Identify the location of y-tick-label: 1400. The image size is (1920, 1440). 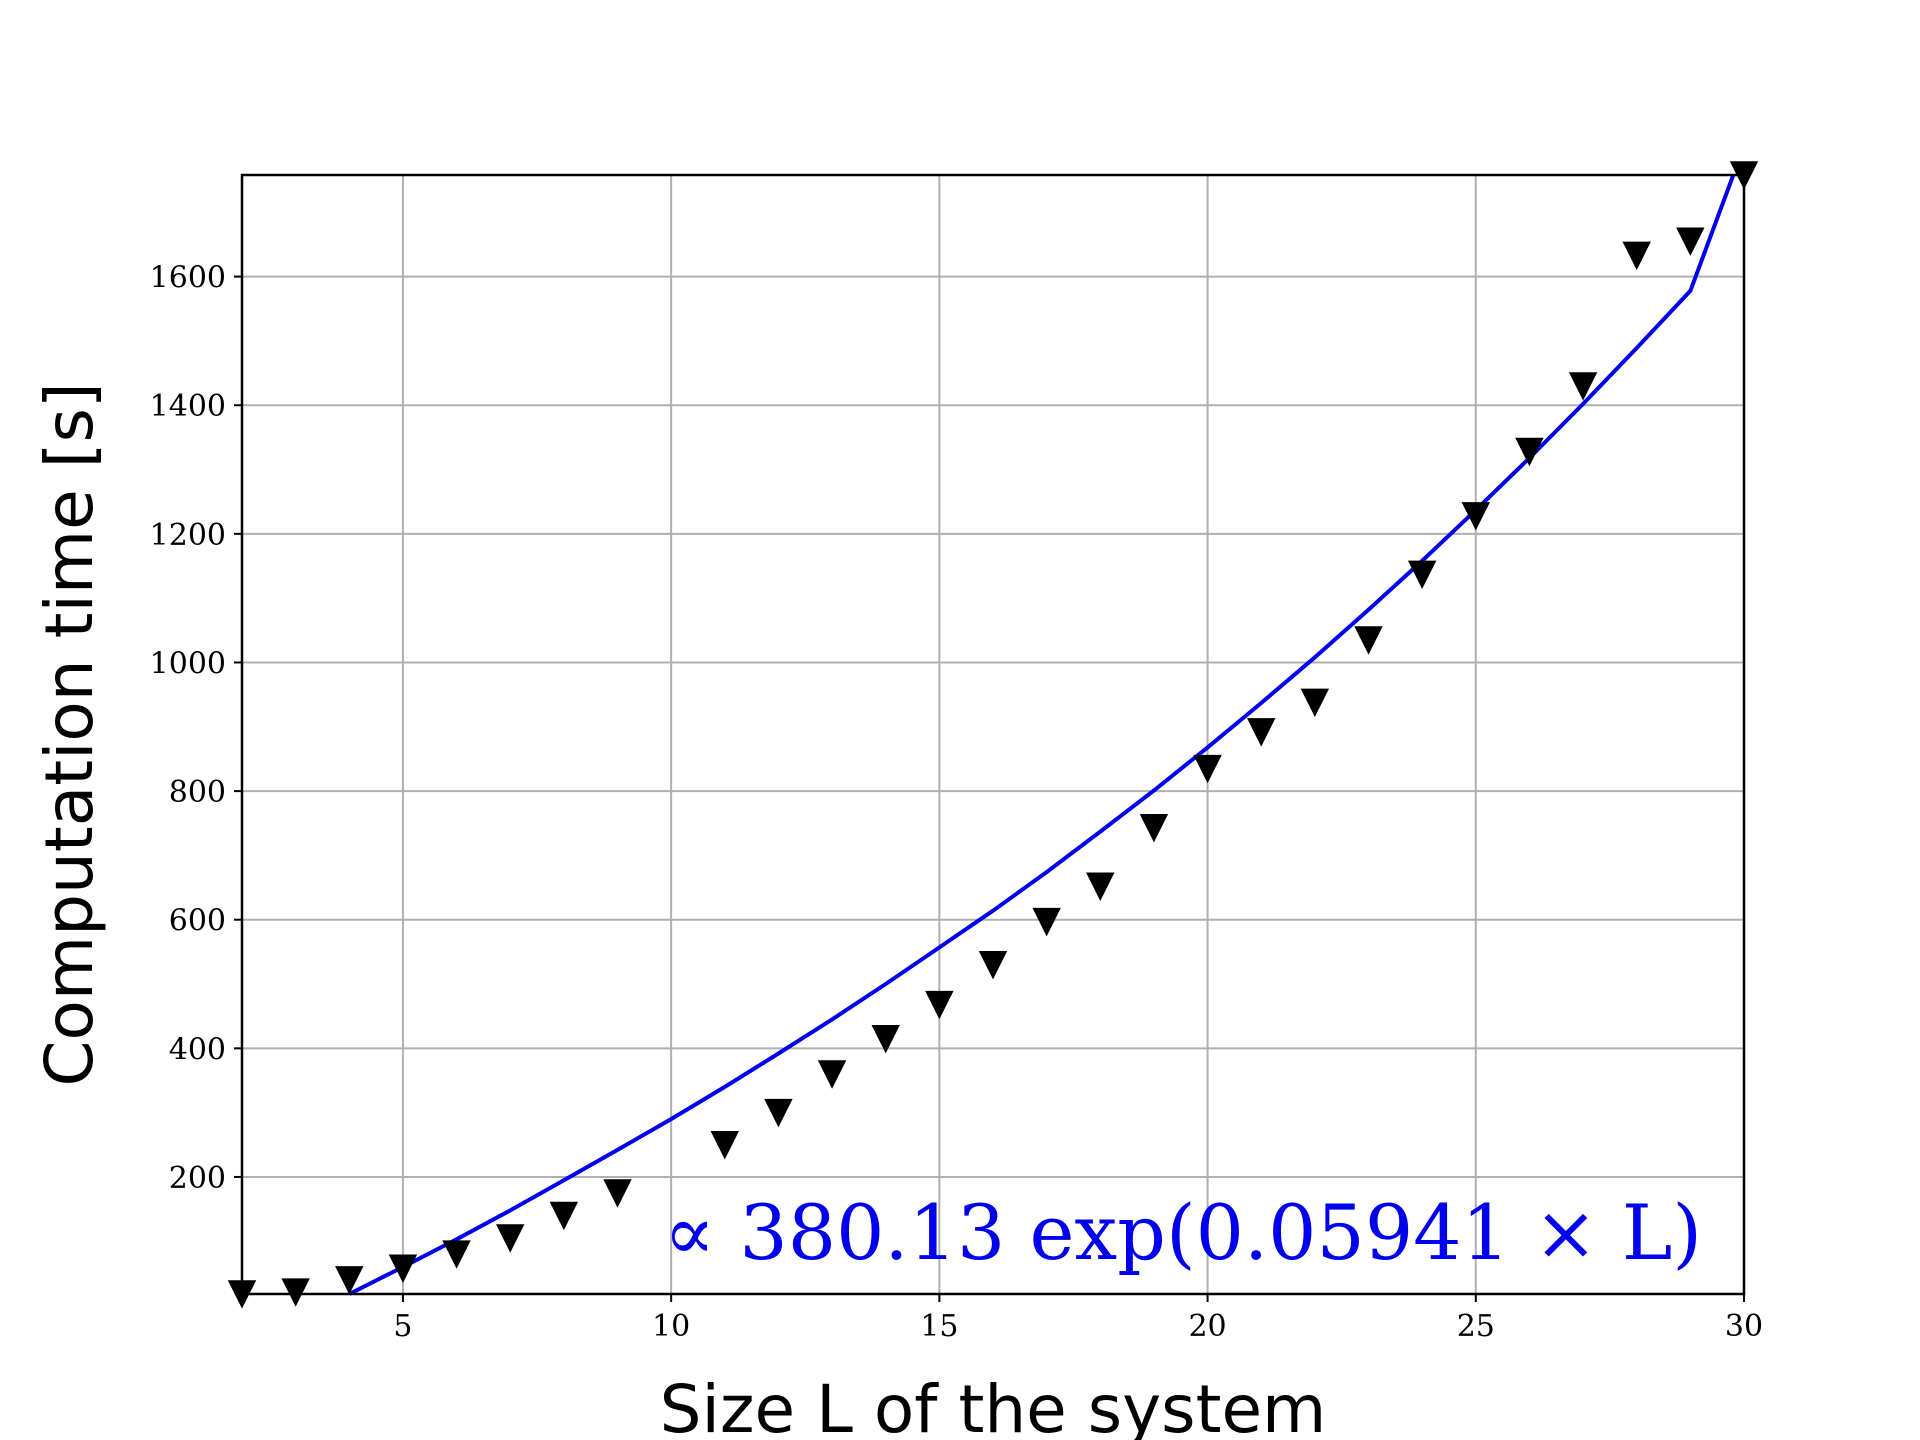
(188, 406).